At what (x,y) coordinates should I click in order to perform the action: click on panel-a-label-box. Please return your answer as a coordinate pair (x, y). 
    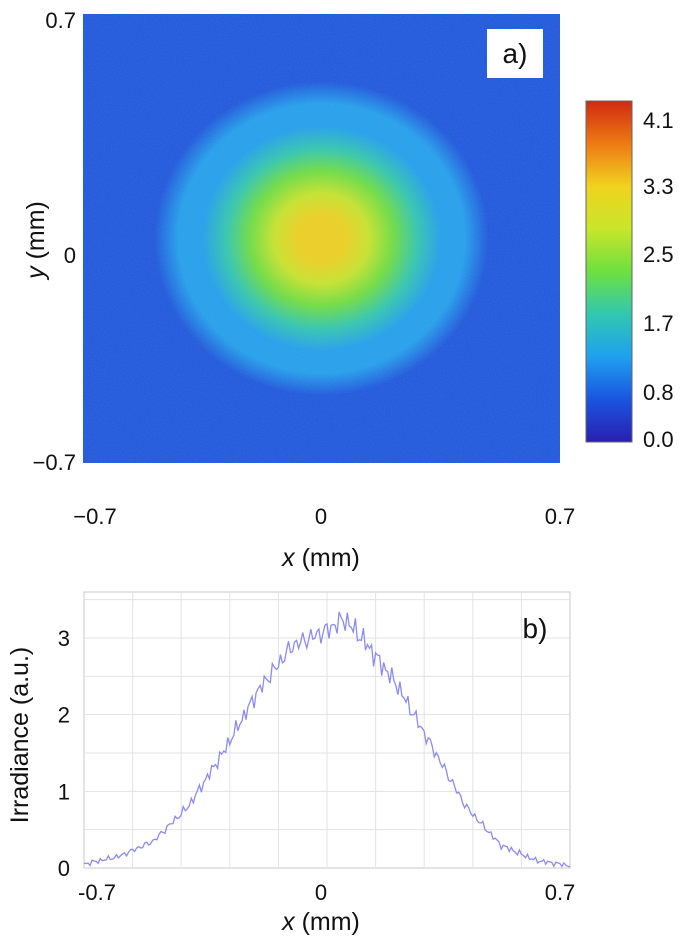
    Looking at the image, I should click on (515, 53).